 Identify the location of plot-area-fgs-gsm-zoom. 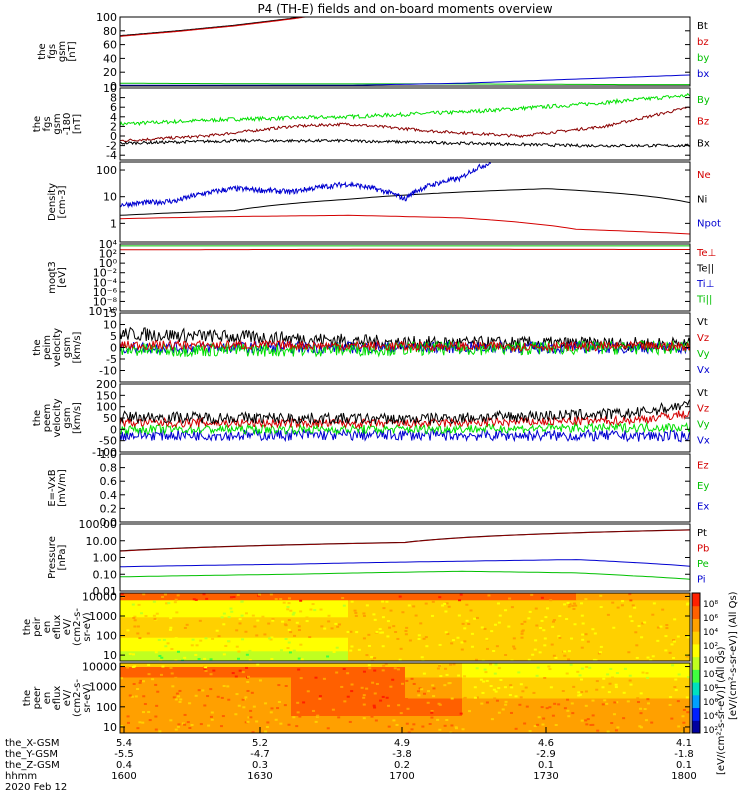
(405, 120).